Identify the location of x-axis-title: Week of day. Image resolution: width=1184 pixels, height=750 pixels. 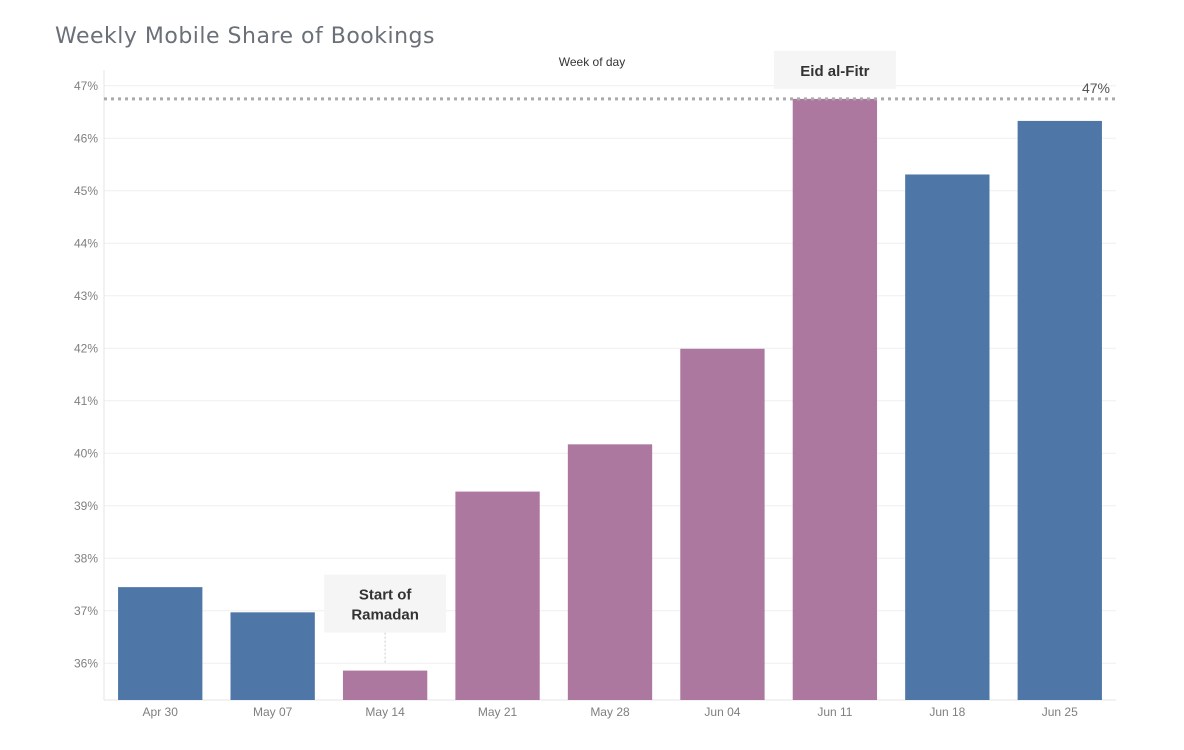
(592, 62).